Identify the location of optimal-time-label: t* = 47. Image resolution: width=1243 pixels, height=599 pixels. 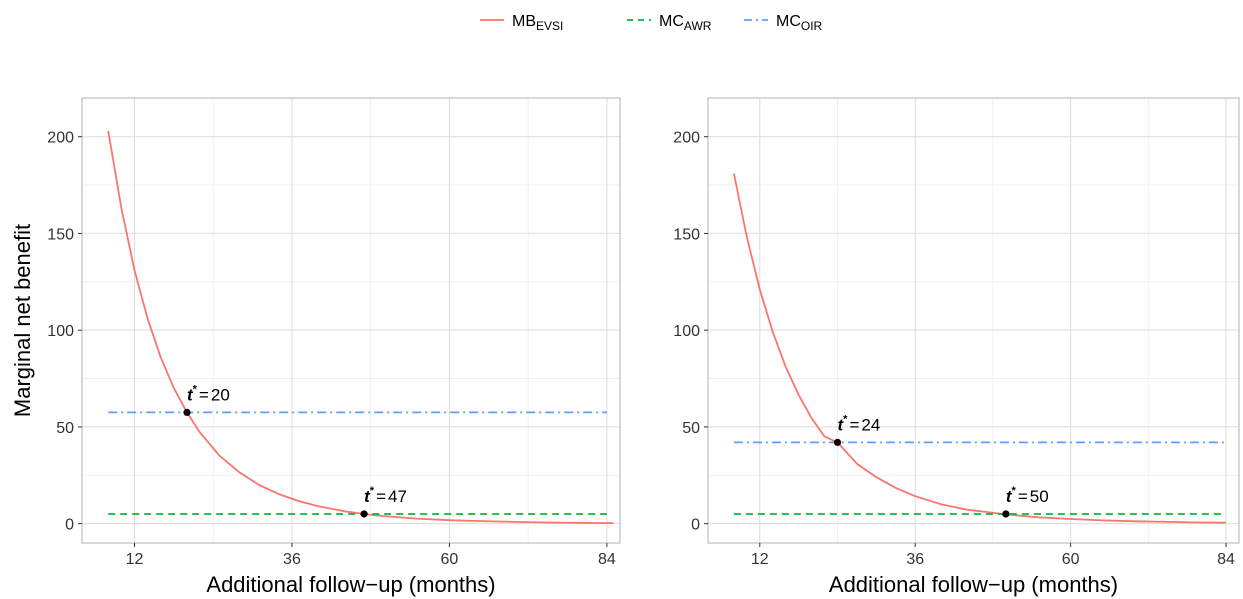
(385, 495).